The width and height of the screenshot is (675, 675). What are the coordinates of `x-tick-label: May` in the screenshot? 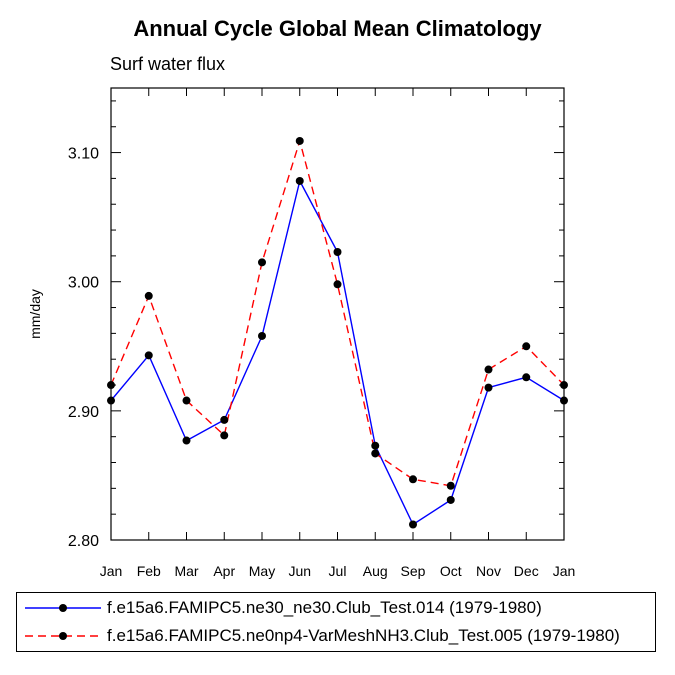 It's located at (262, 571).